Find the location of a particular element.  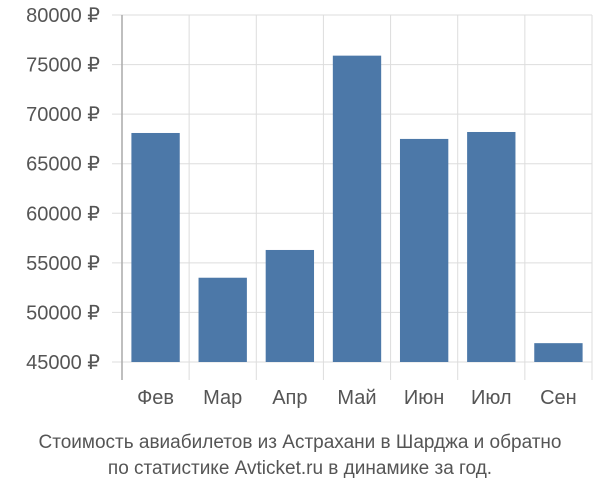

x-tick-label: Мар is located at coordinates (222, 398).